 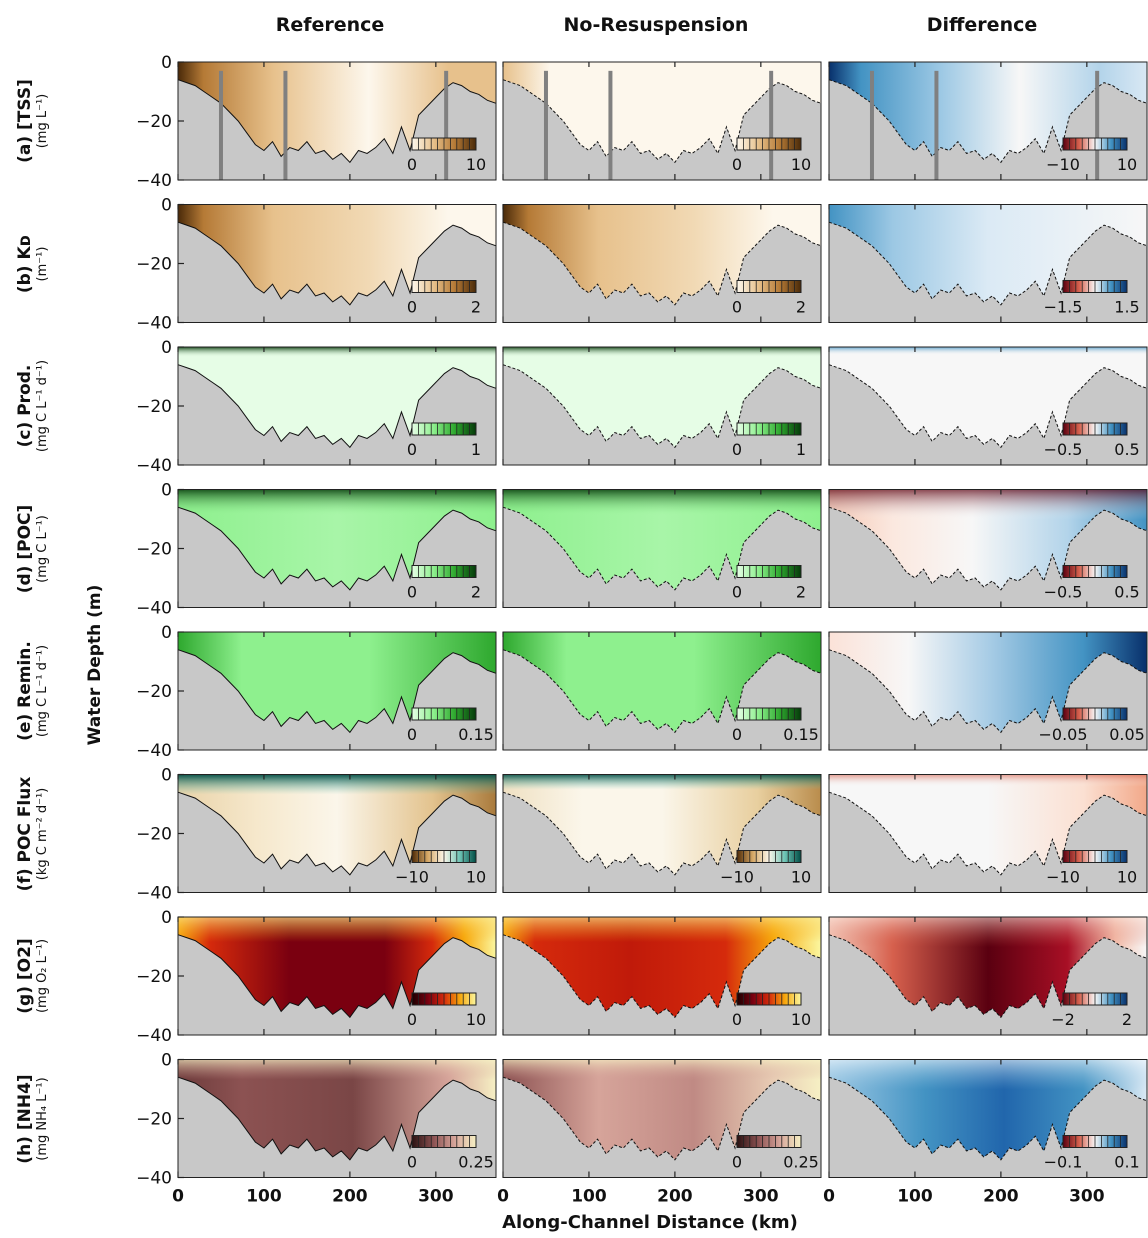 I want to click on panel-d-difference: −0.5 0.5, so click(x=988, y=548).